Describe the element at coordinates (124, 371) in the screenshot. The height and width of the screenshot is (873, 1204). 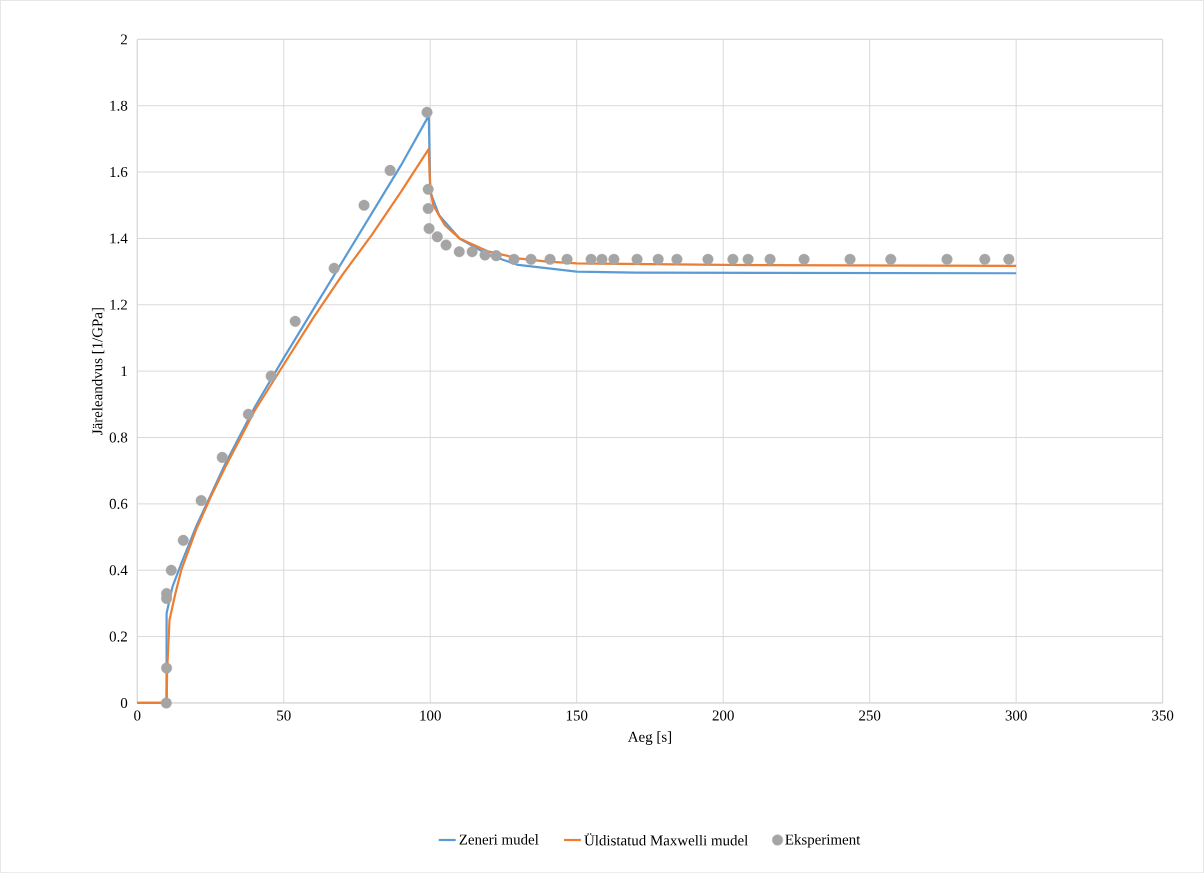
I see `y-tick-label: 1` at that location.